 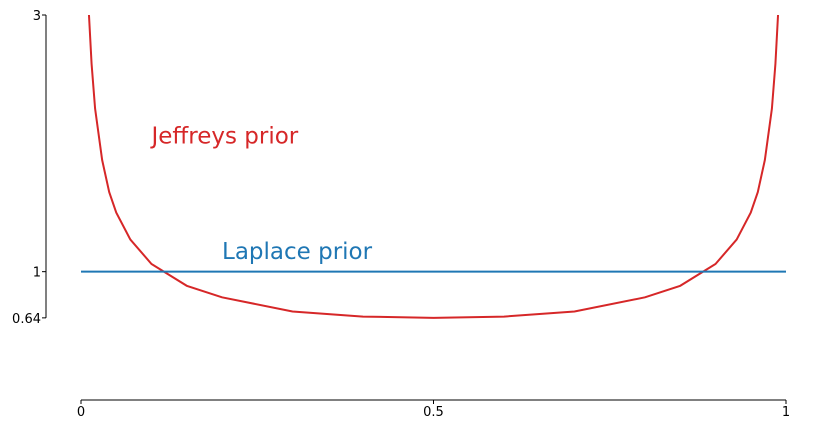 I want to click on series-label: Jeffreys prior, so click(x=224, y=136).